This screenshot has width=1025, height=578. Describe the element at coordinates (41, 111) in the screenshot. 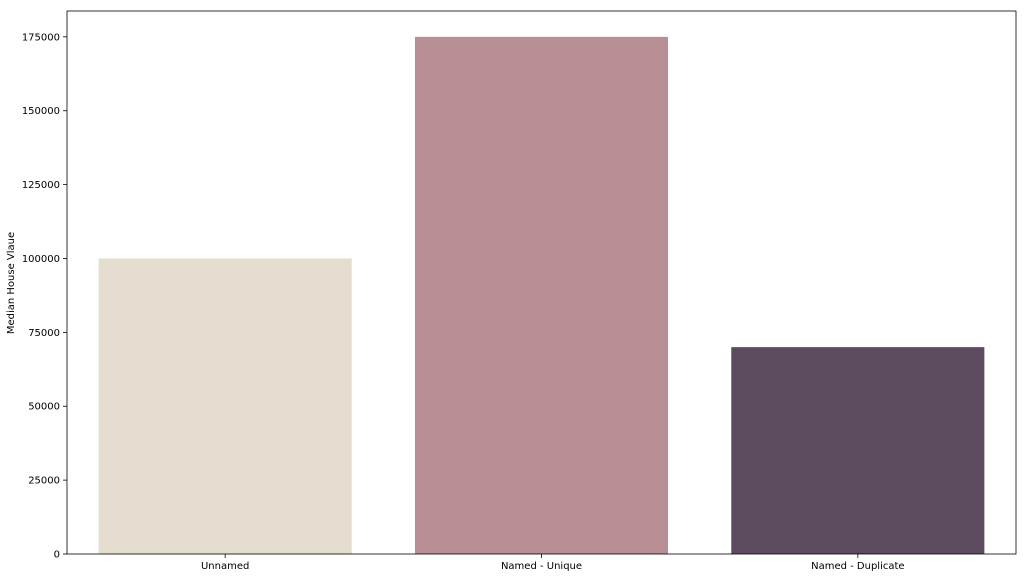

I see `y-tick-label: 150000` at that location.